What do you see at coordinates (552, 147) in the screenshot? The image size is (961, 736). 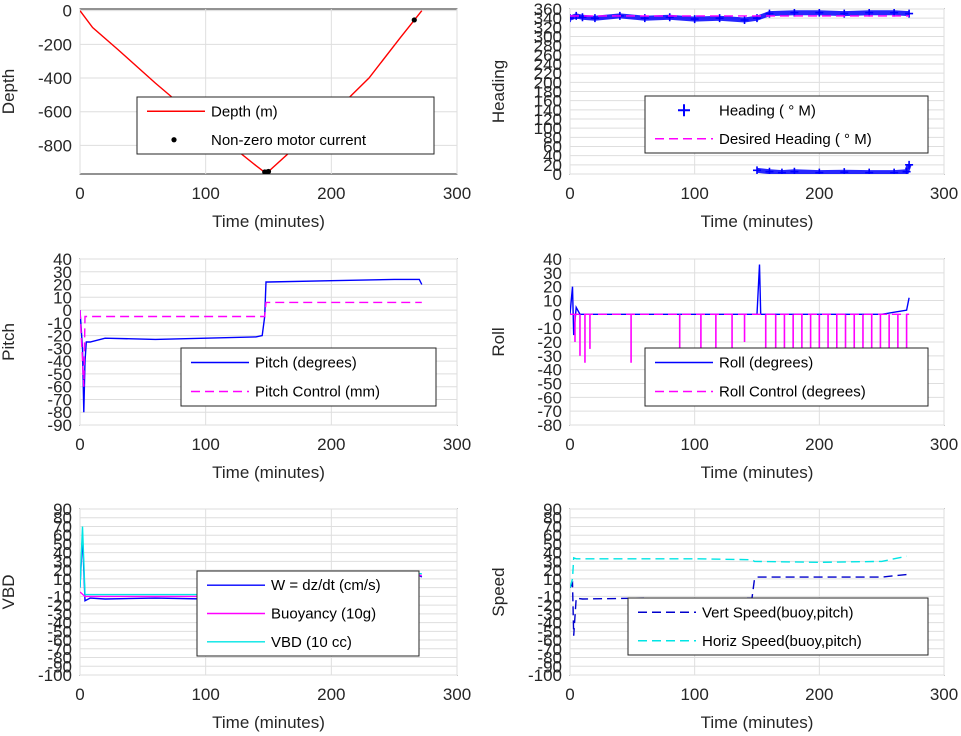 I see `y-tick-label: 60` at bounding box center [552, 147].